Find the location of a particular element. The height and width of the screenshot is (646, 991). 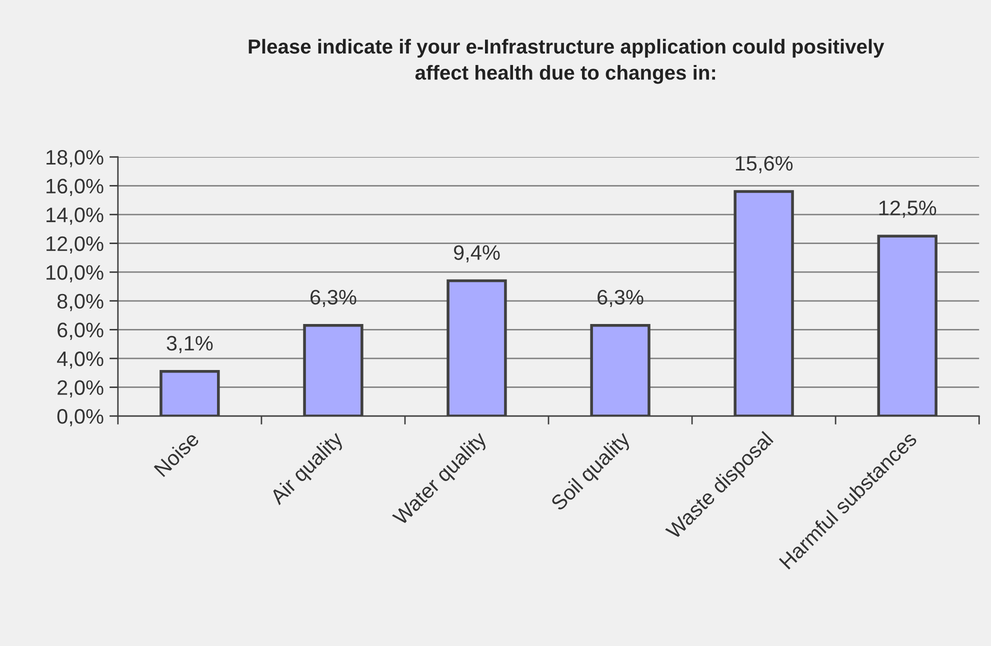

y-tick-label: 8,0% is located at coordinates (80, 303).